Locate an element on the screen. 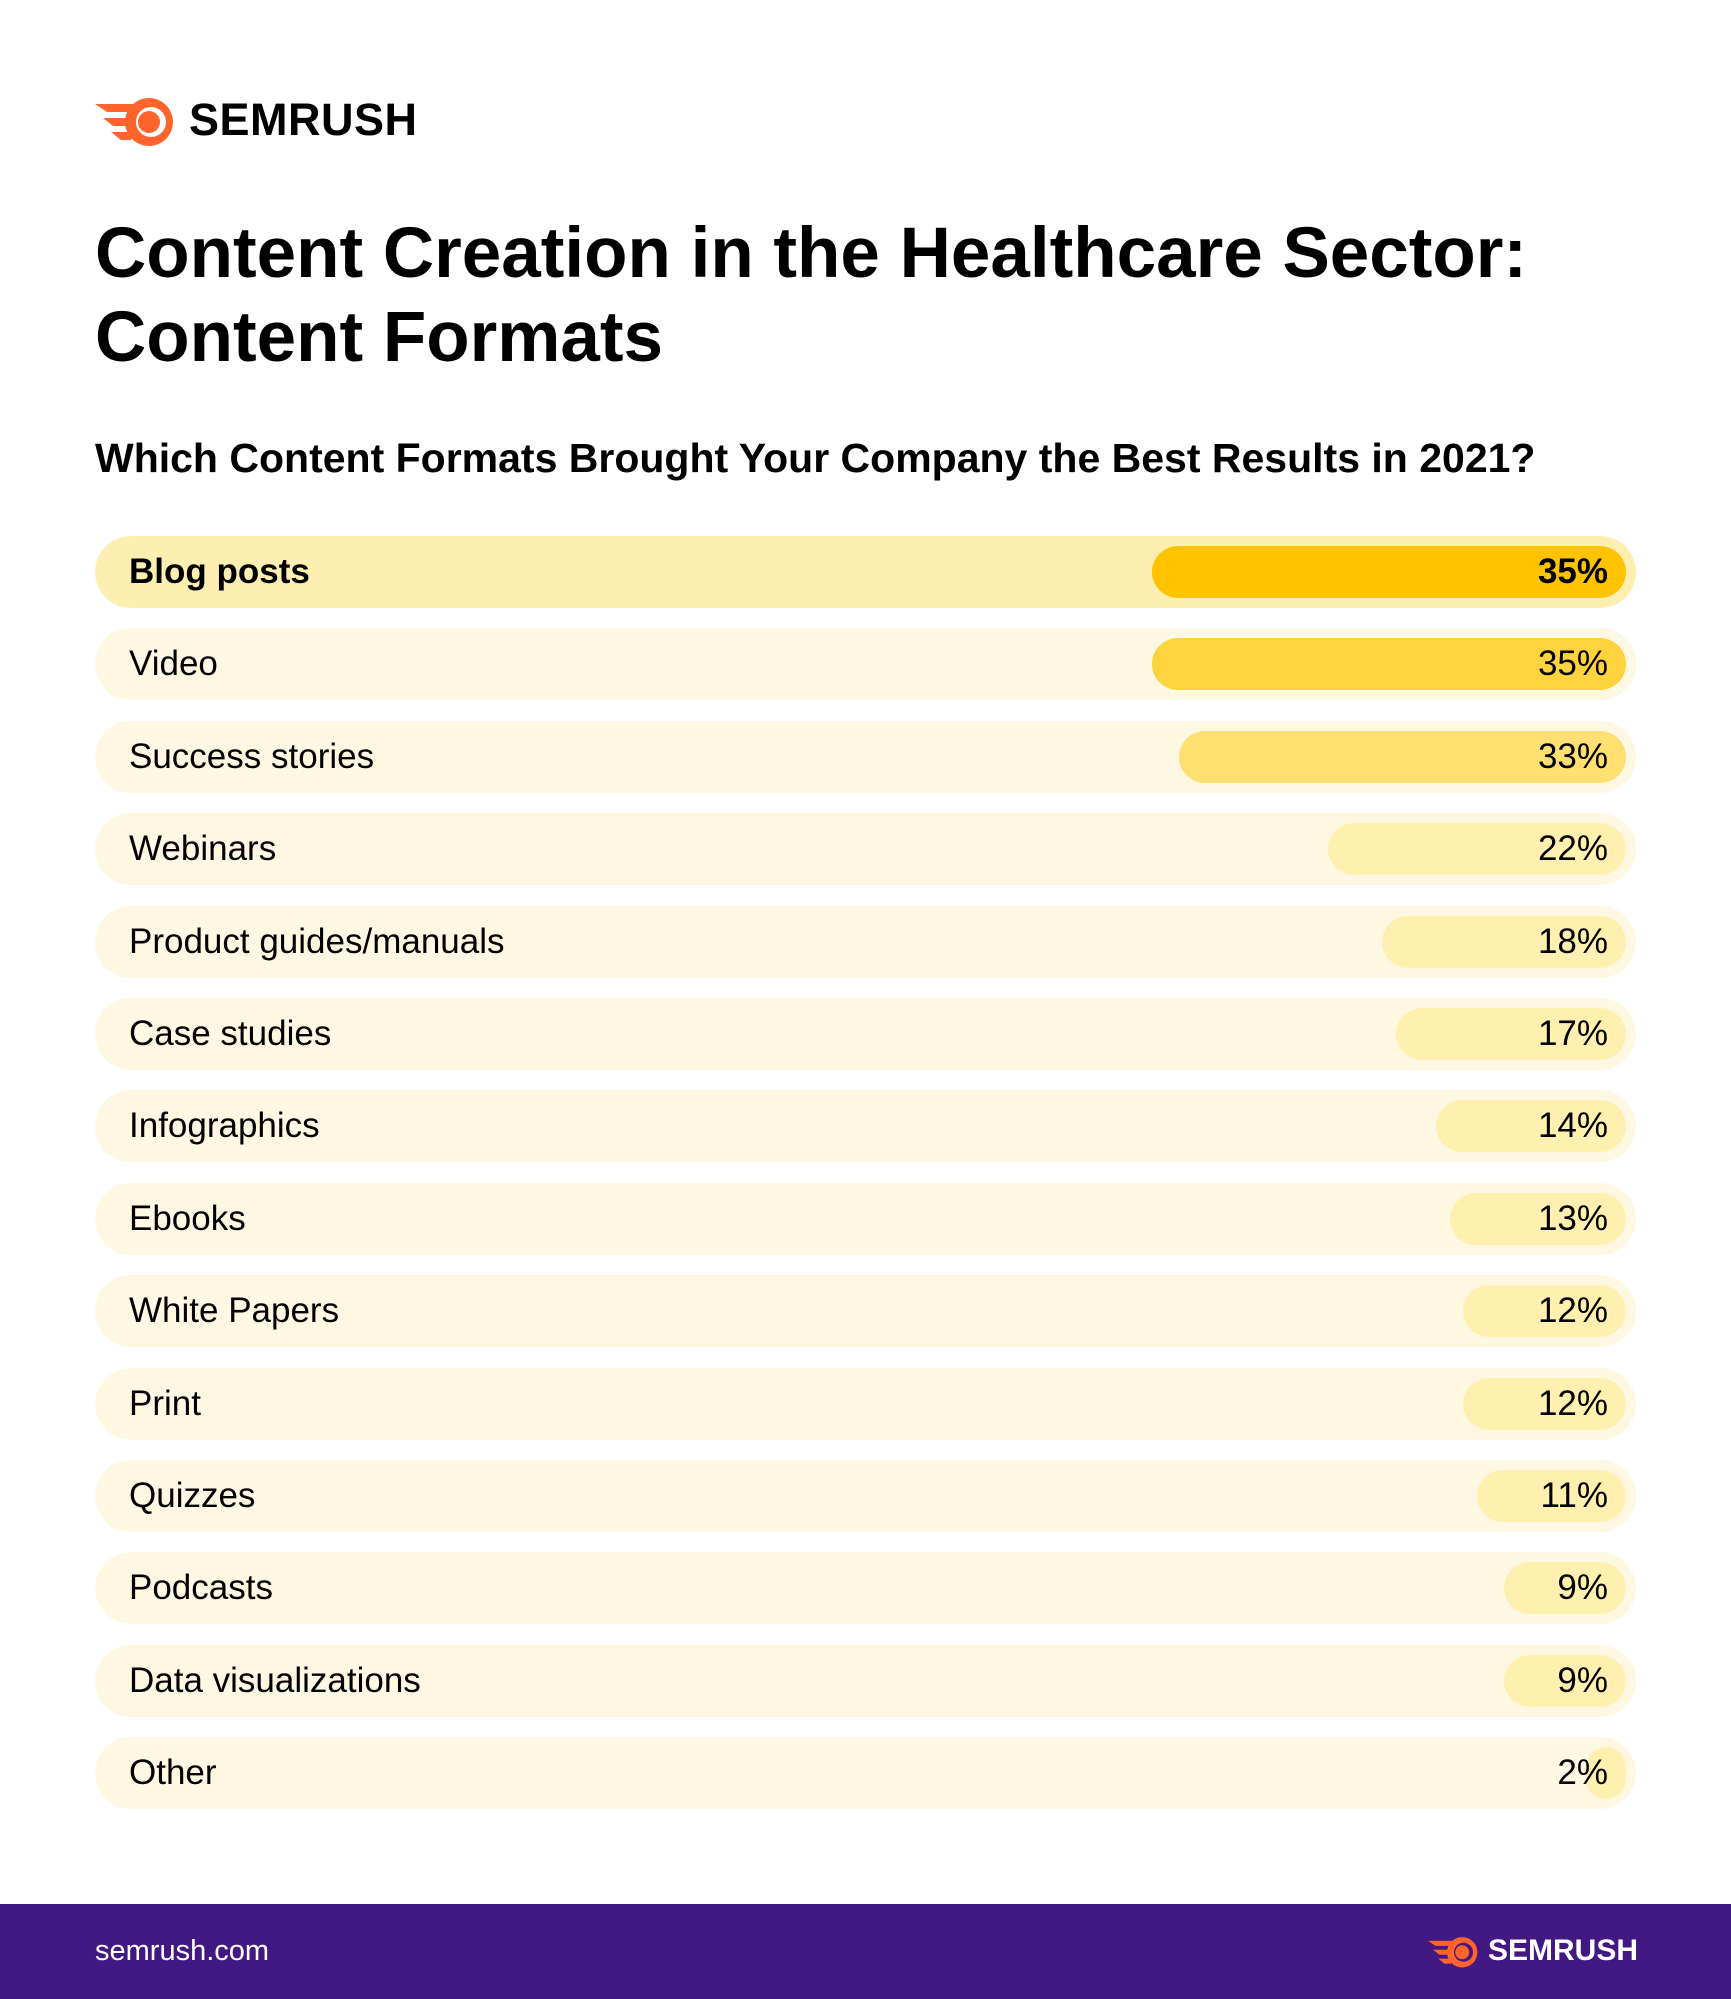 This screenshot has height=1999, width=1731. value-label: 17% is located at coordinates (1572, 1033).